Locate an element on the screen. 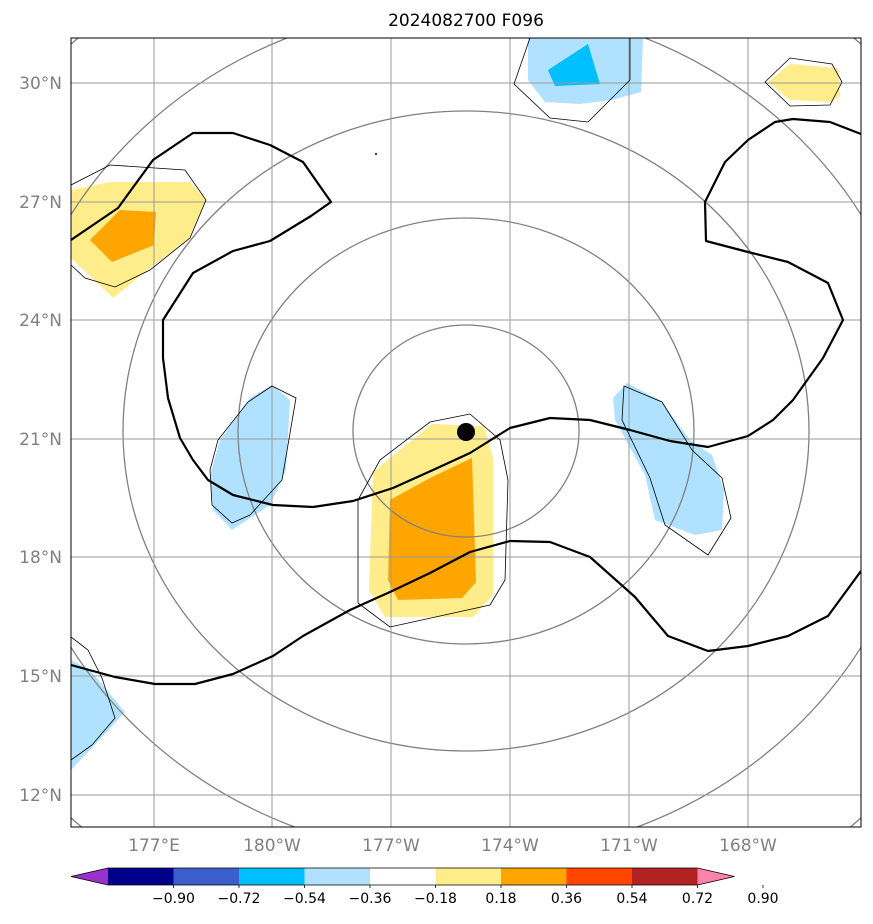  colorbar-extend-low is located at coordinates (89, 876).